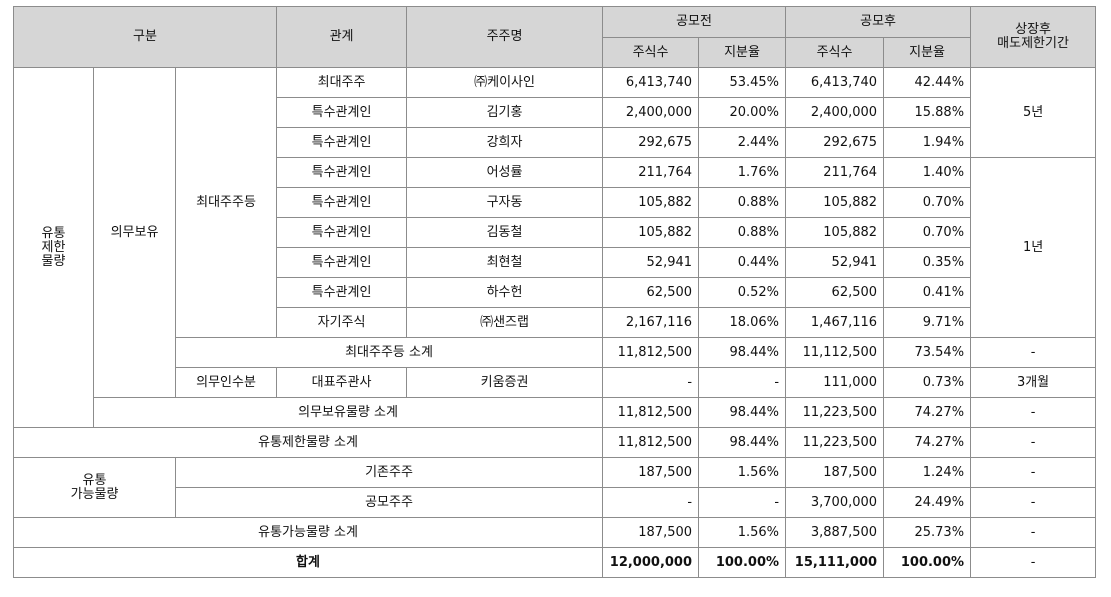  Describe the element at coordinates (694, 22) in the screenshot. I see `header-before-ipo: 공모전` at that location.